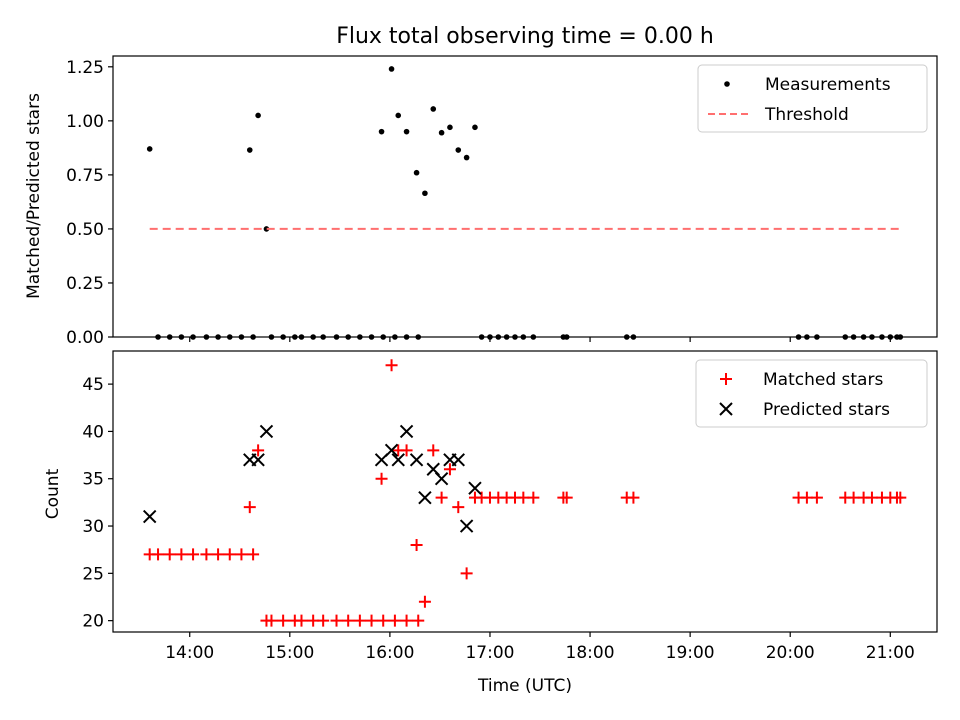  What do you see at coordinates (93, 432) in the screenshot?
I see `y-tick-label: 40` at bounding box center [93, 432].